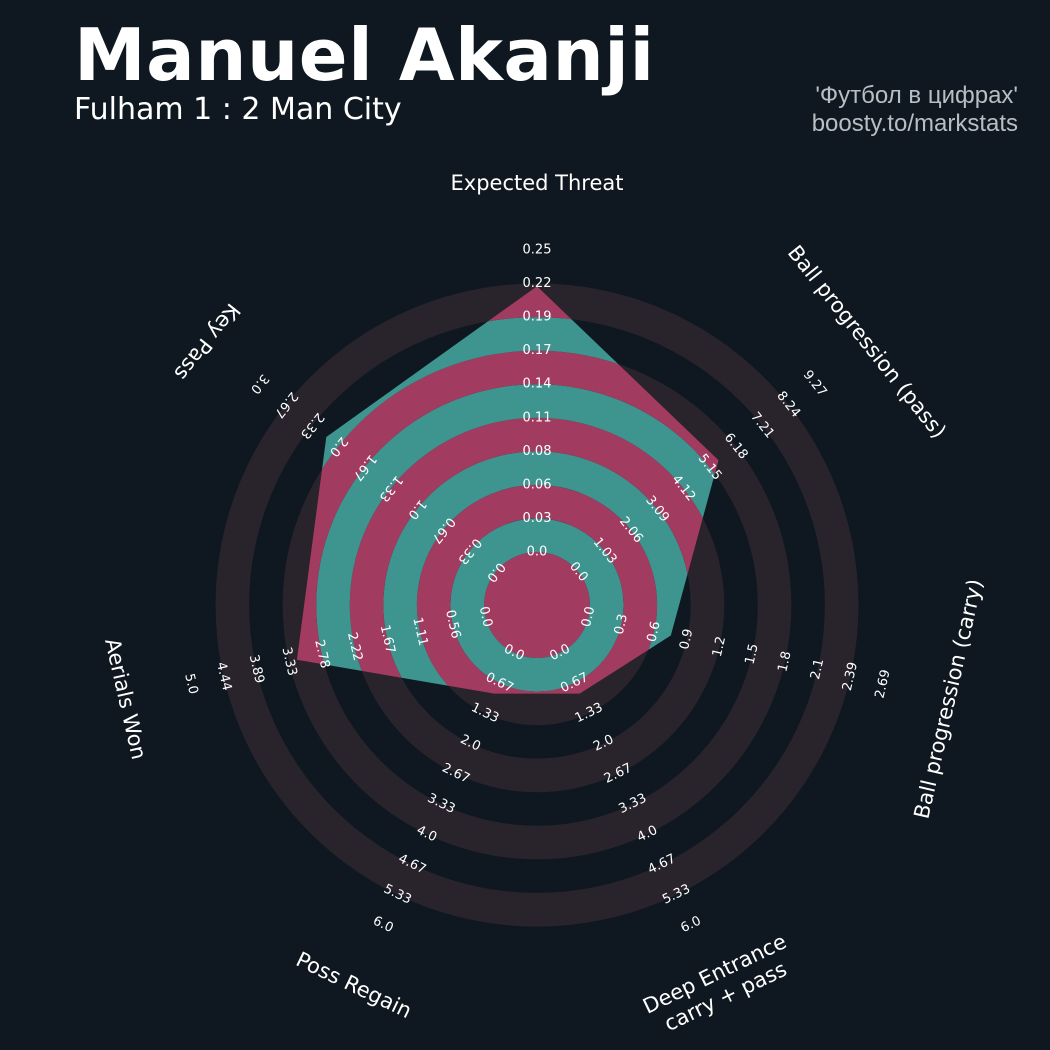 This screenshot has width=1050, height=1050. I want to click on tick-label: 0.14, so click(537, 384).